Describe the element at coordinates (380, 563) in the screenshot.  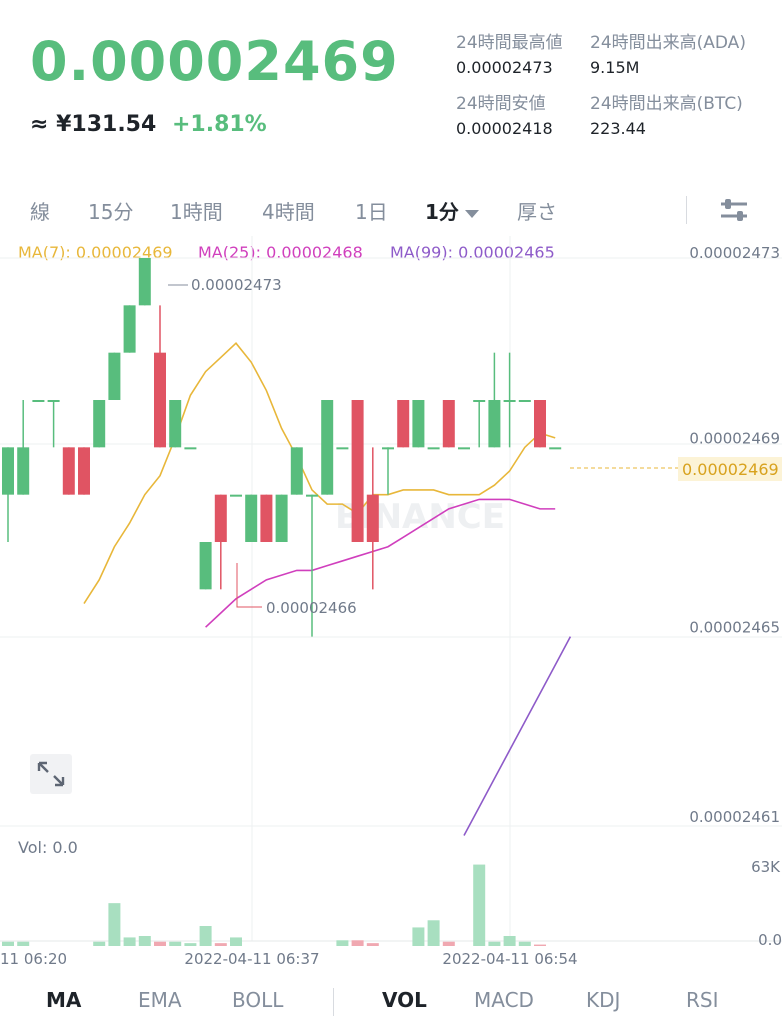
I see `ma25-path` at that location.